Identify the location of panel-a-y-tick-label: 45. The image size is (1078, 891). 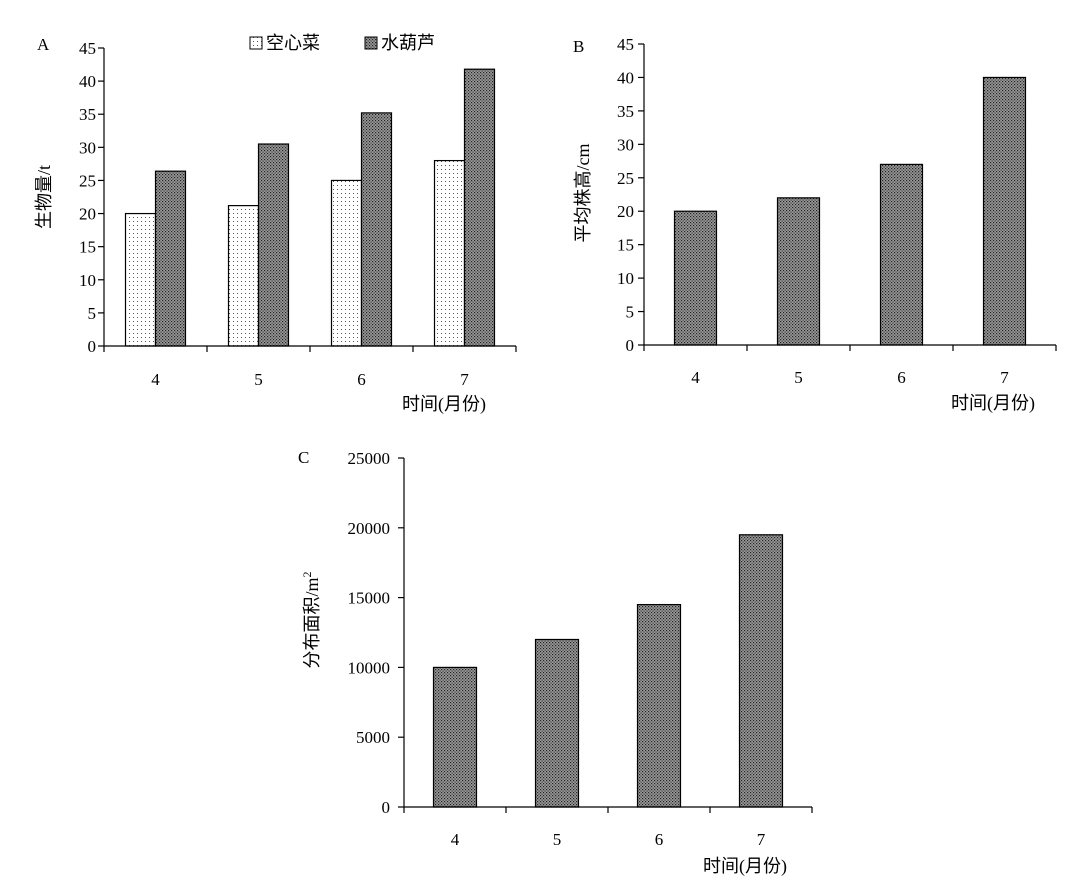
(87, 48).